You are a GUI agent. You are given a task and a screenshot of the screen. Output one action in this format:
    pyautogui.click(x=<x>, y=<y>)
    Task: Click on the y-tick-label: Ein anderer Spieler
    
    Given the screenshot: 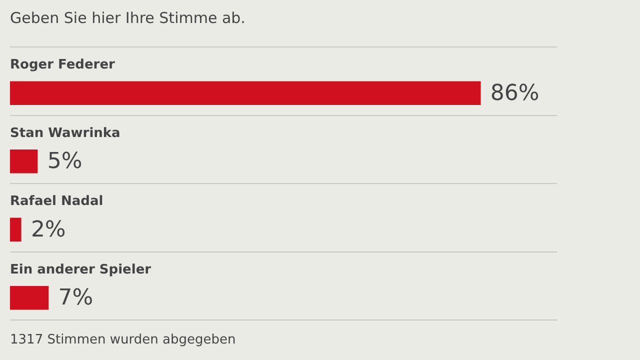 What is the action you would take?
    pyautogui.click(x=81, y=270)
    